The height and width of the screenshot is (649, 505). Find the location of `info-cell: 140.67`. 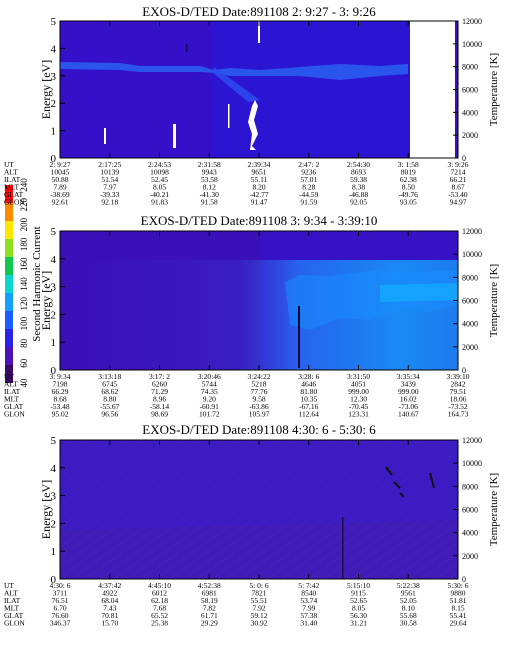

info-cell: 140.67 is located at coordinates (408, 414).